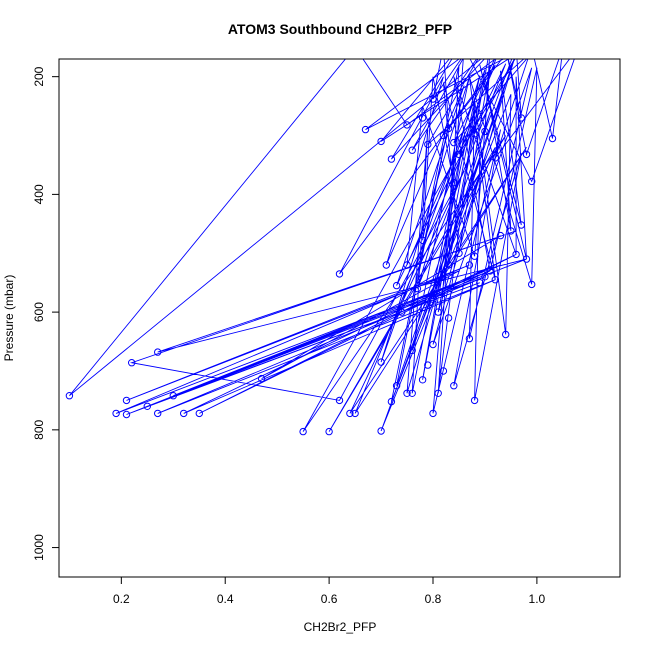  I want to click on chart-title: ATOM3 Southbound CH2Br2_PFP, so click(340, 29).